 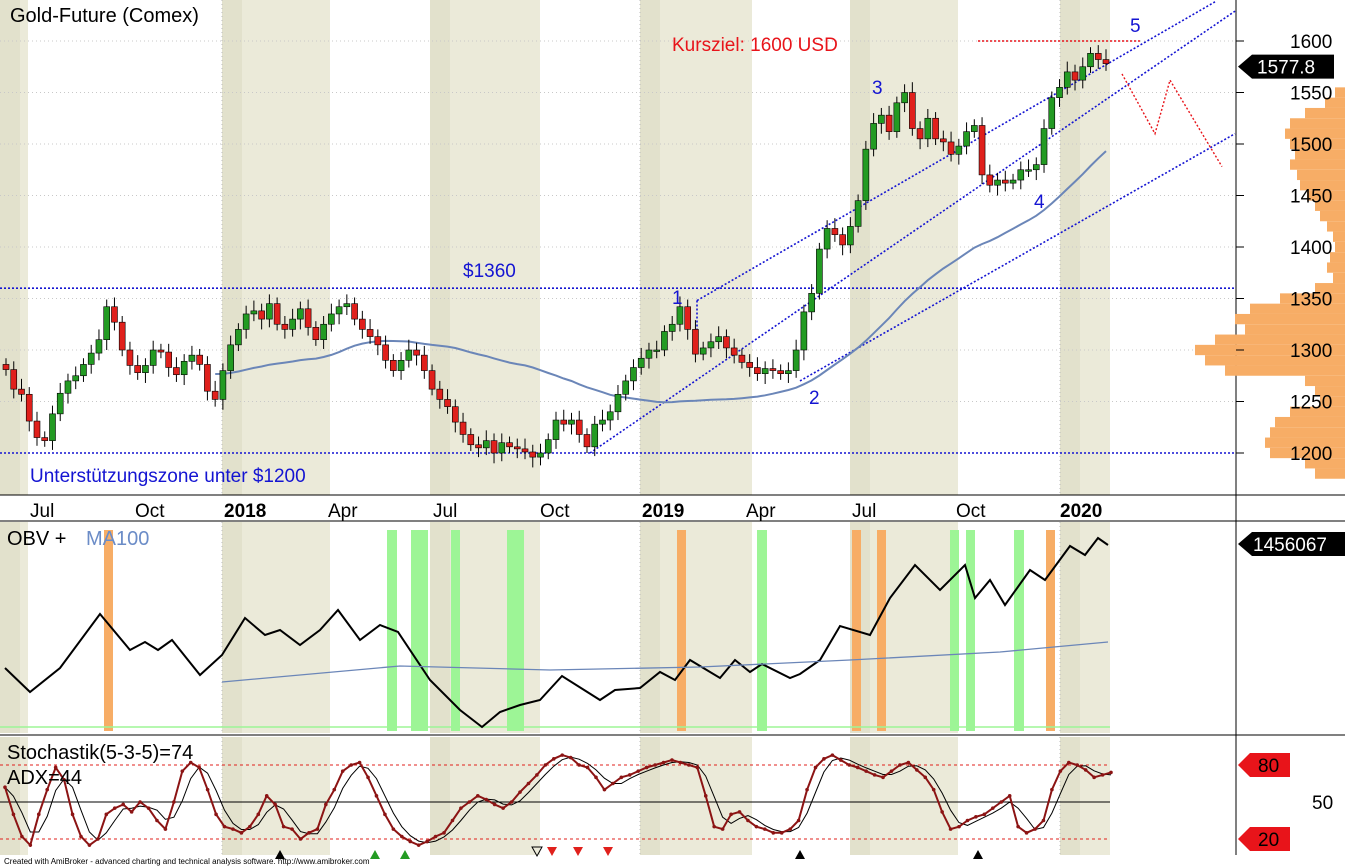 I want to click on adx-label: ADX=44, so click(x=44, y=778).